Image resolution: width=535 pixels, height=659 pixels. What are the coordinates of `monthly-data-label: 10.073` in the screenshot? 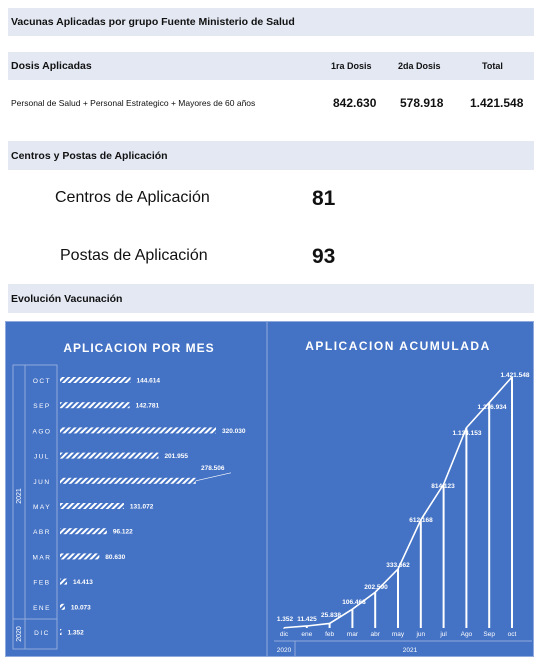 It's located at (81, 607).